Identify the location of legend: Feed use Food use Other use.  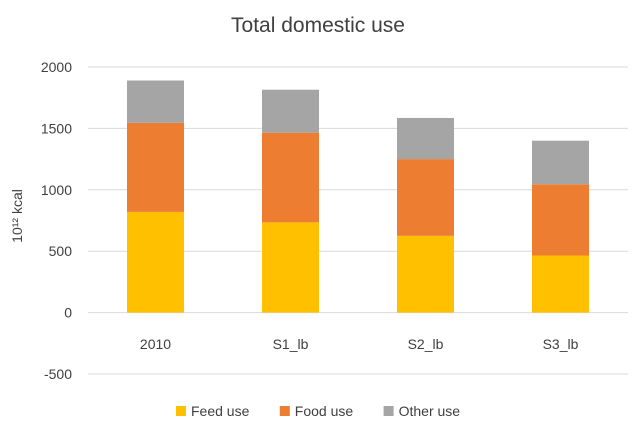
(318, 411).